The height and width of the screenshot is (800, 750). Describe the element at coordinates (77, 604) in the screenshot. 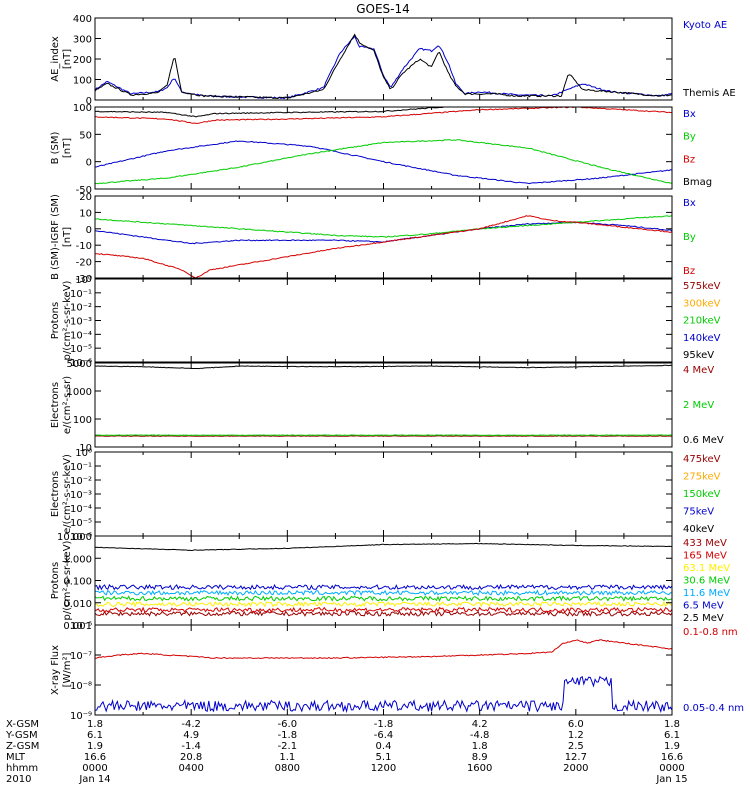

I see `y-tick-label: 0.010` at that location.